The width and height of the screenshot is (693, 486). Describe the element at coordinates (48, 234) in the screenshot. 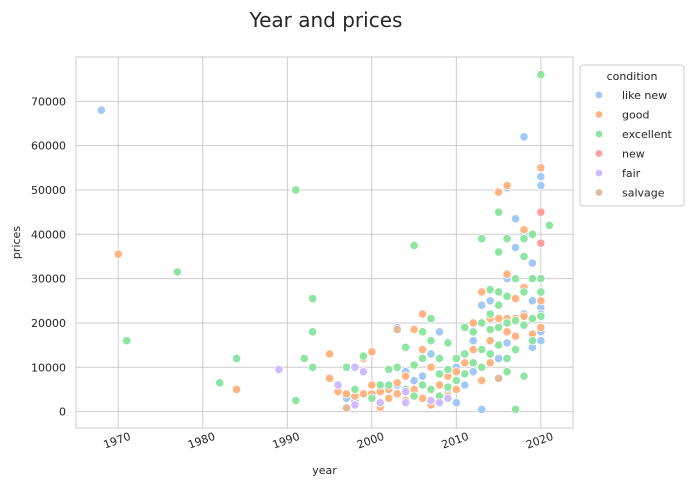

I see `y-tick-label: 40000` at that location.